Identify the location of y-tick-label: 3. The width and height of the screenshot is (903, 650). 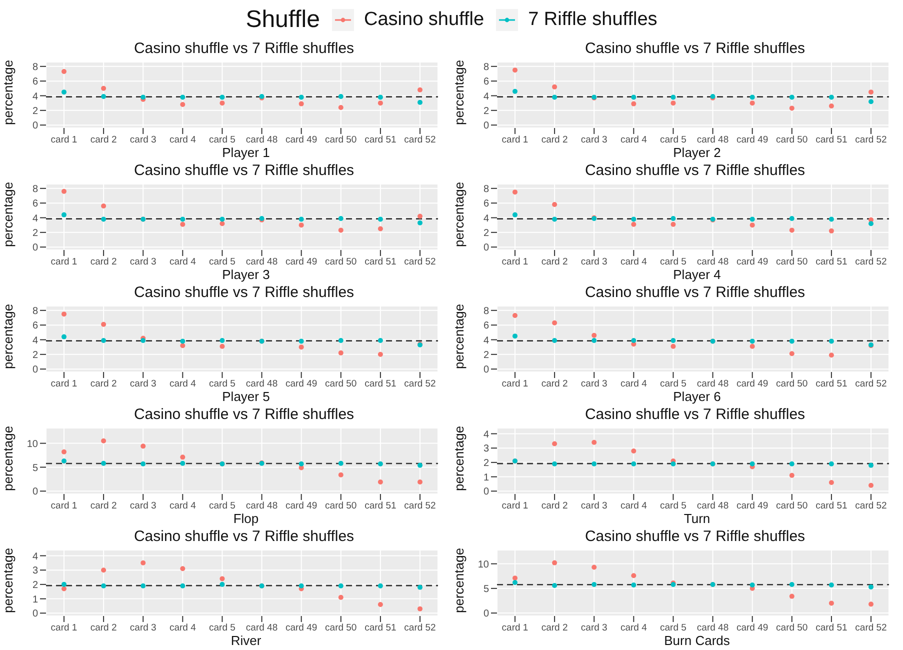
(486, 449).